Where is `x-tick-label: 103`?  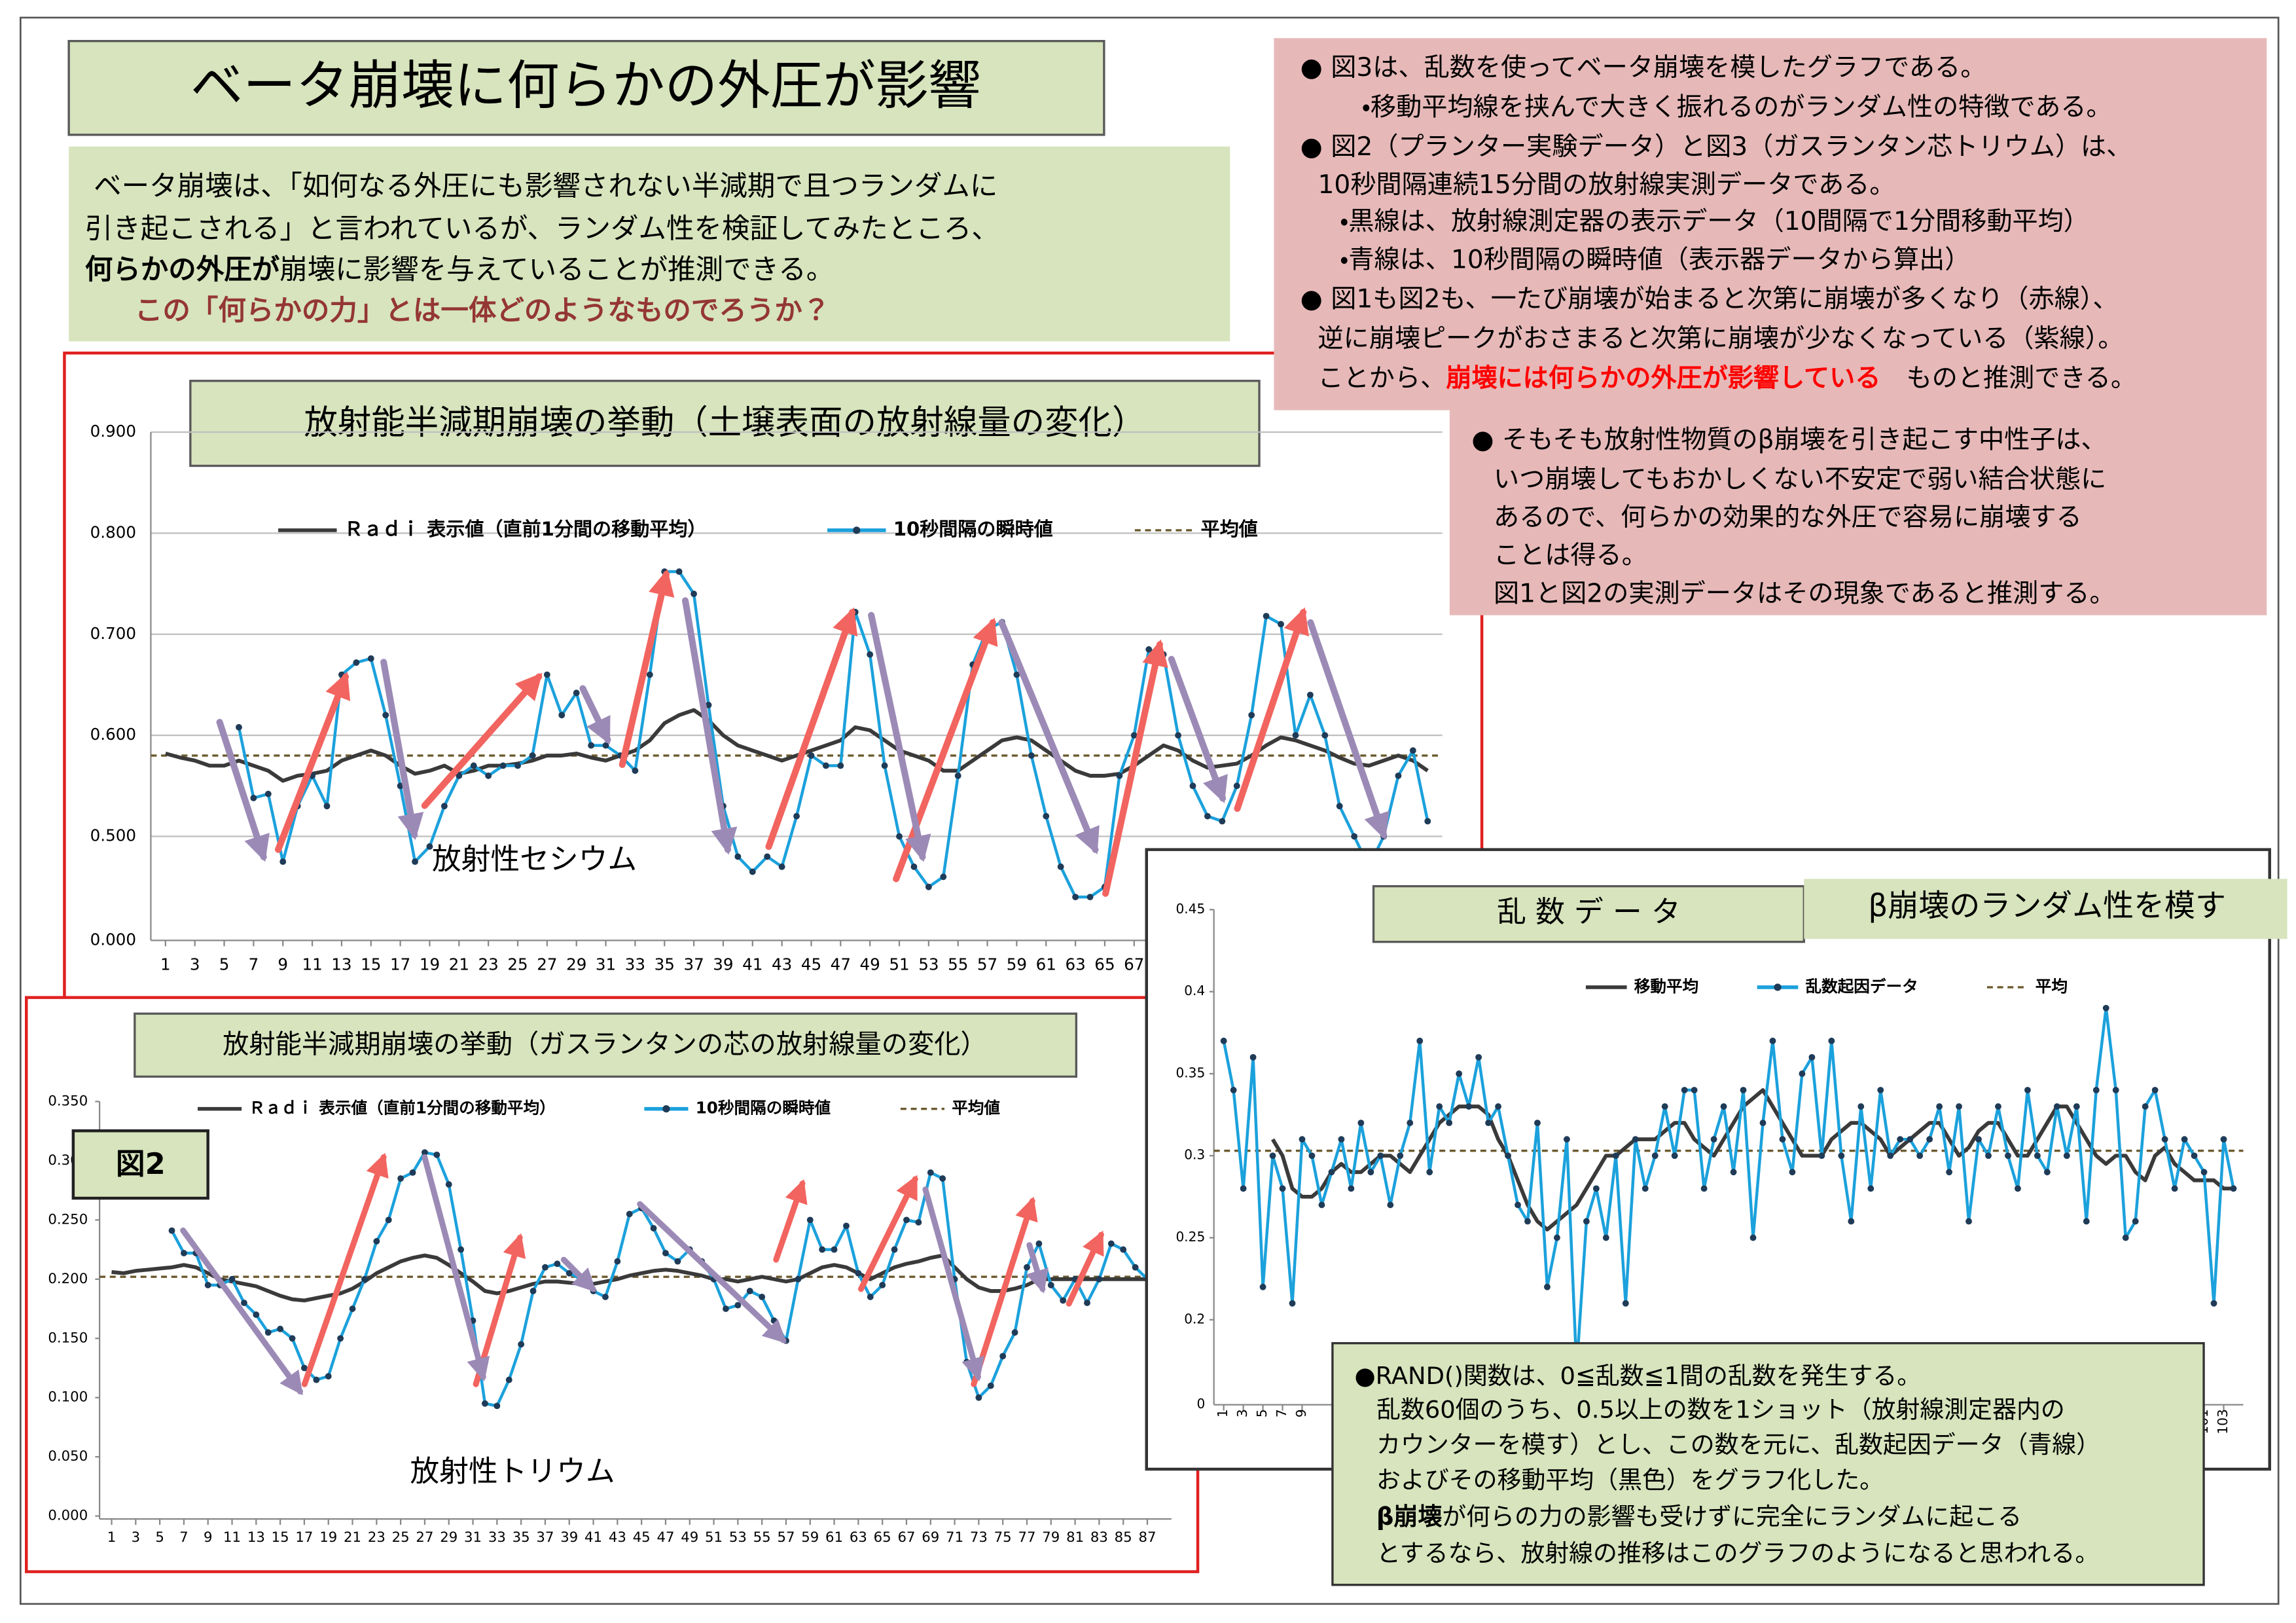
x-tick-label: 103 is located at coordinates (2223, 1421).